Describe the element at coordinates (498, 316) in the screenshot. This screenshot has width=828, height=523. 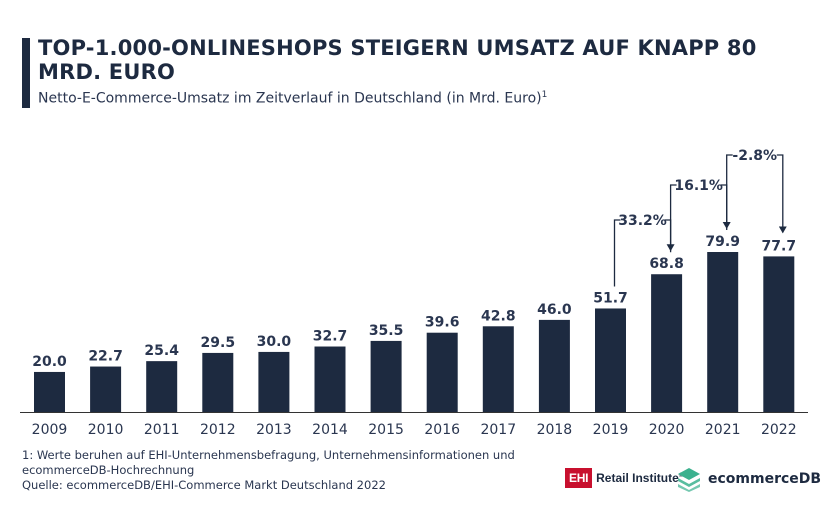
I see `value-label-2017: 42.8` at that location.